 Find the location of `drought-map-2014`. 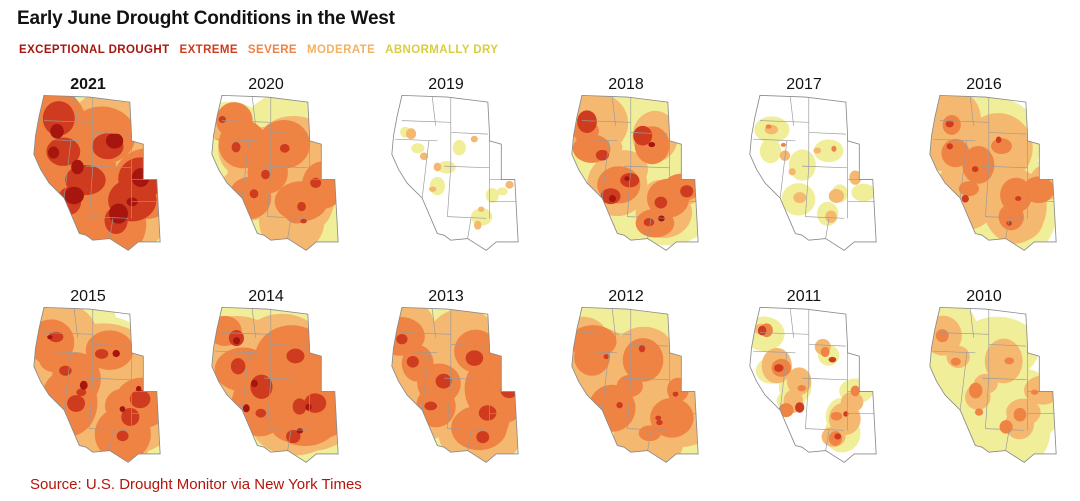

drought-map-2014 is located at coordinates (275, 384).